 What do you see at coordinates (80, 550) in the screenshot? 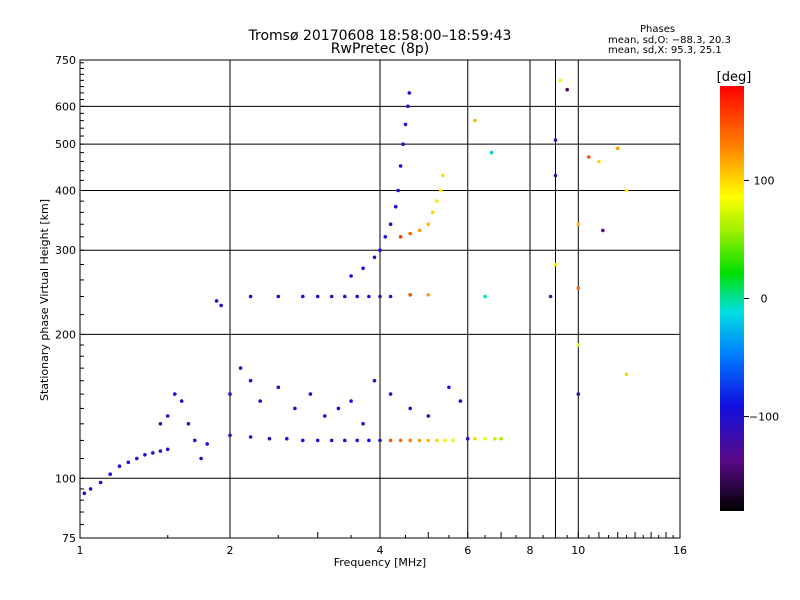
I see `x-tick-label: 1` at bounding box center [80, 550].